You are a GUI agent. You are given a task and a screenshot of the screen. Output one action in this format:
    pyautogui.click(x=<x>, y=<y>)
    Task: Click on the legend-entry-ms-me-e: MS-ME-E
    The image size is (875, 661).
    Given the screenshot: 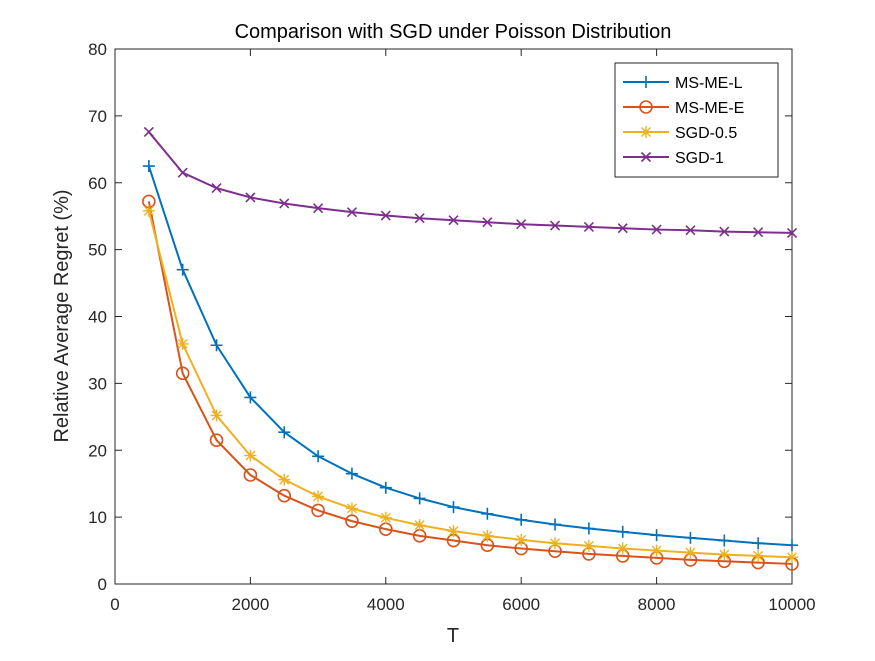 What is the action you would take?
    pyautogui.click(x=683, y=108)
    